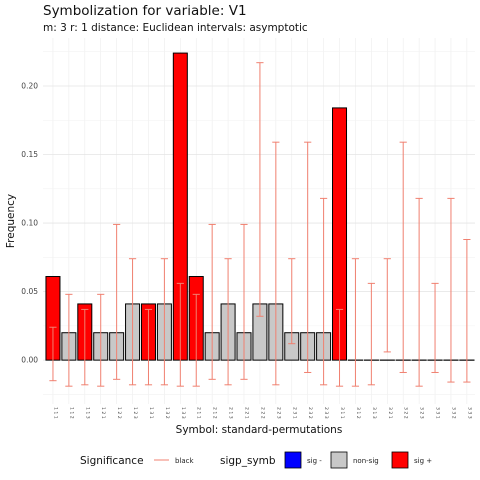 Image resolution: width=480 pixels, height=480 pixels. I want to click on legend-swatch-sig-plus, so click(400, 460).